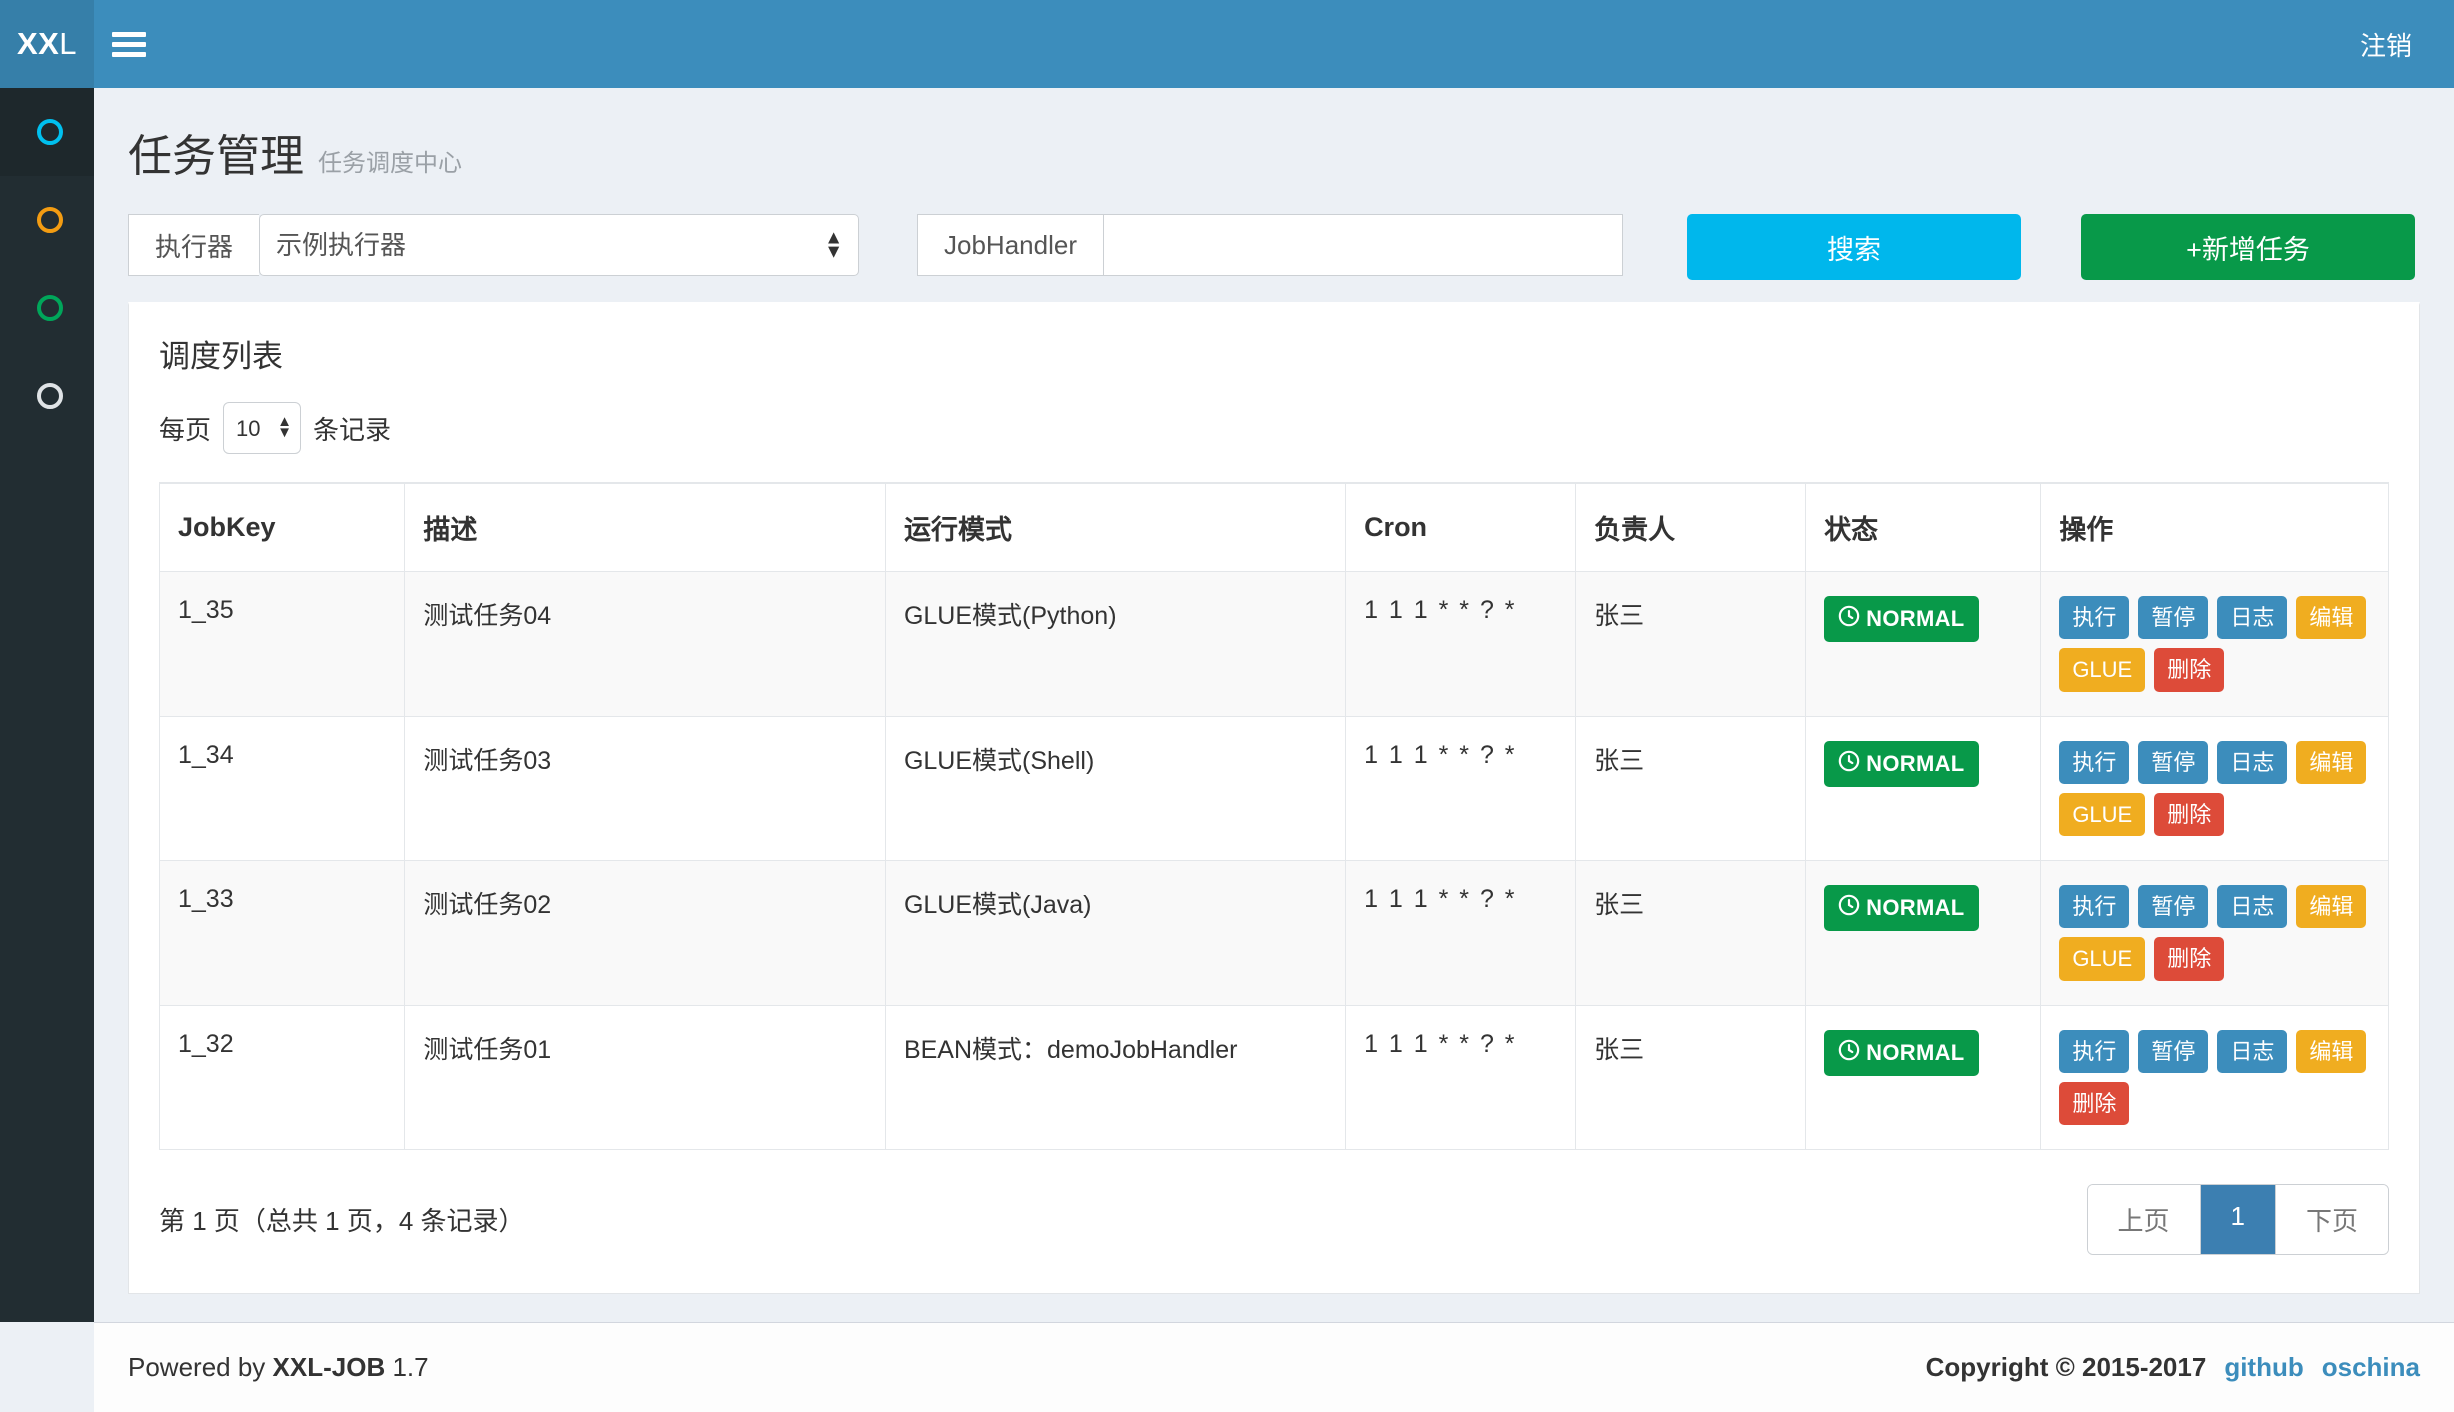  Describe the element at coordinates (352, 429) in the screenshot. I see `page-length-suffix: 条记录` at that location.